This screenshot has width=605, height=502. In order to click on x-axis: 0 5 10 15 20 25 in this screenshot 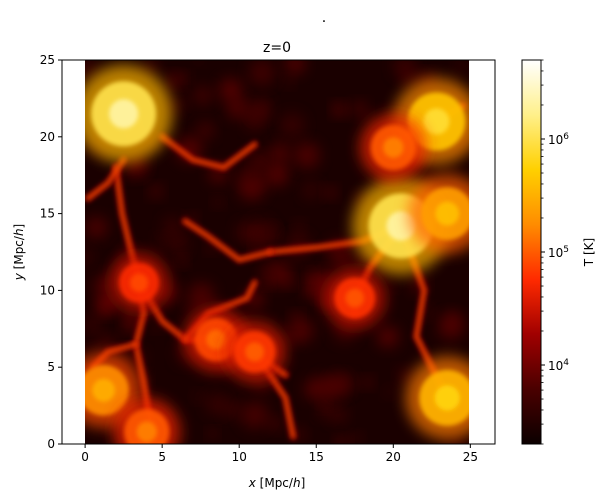, I will do `click(279, 454)`.